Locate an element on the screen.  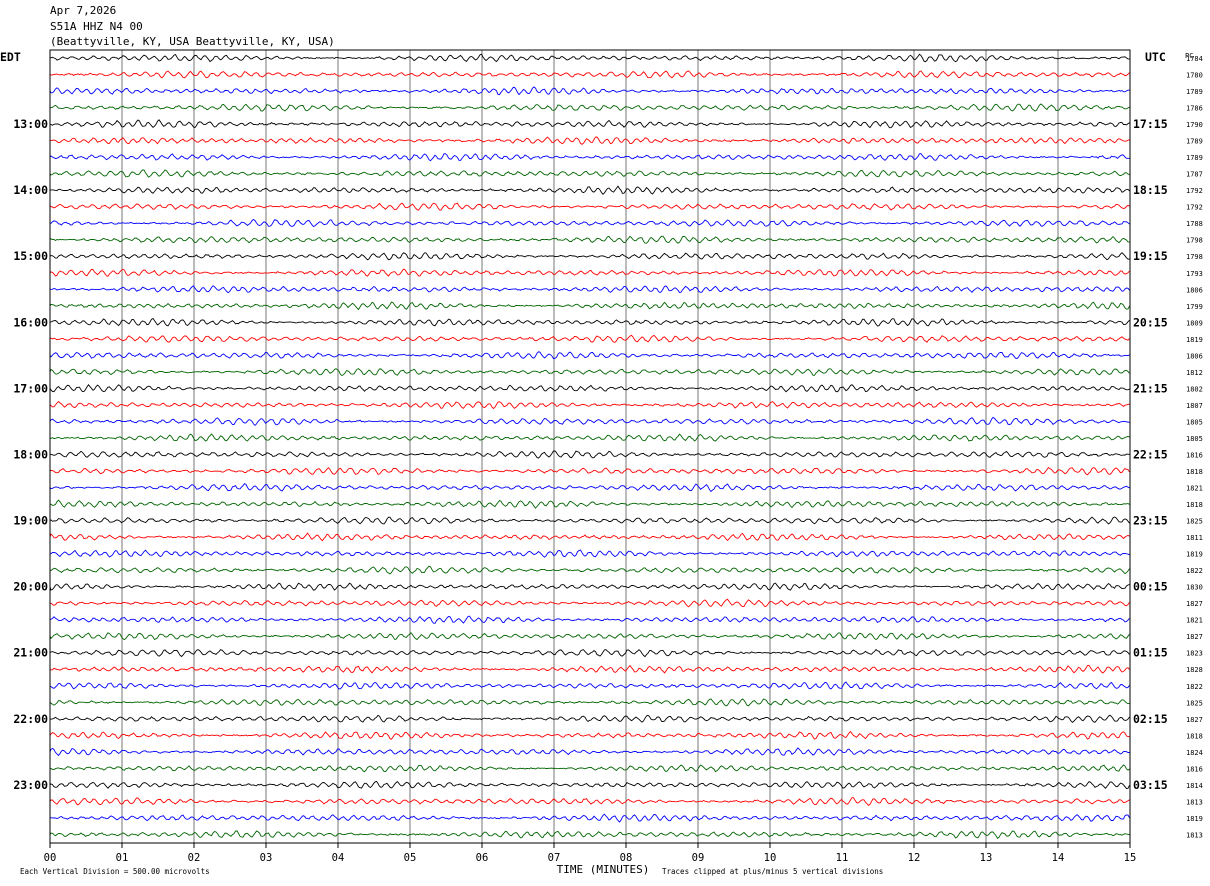
trace-value-label: 1788 is located at coordinates (1194, 224).